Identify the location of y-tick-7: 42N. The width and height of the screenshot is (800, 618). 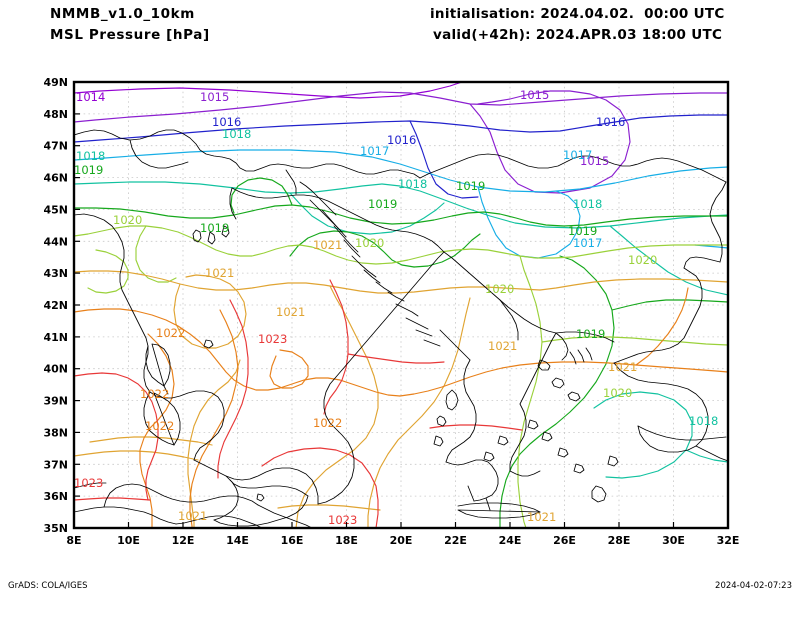
(55, 305).